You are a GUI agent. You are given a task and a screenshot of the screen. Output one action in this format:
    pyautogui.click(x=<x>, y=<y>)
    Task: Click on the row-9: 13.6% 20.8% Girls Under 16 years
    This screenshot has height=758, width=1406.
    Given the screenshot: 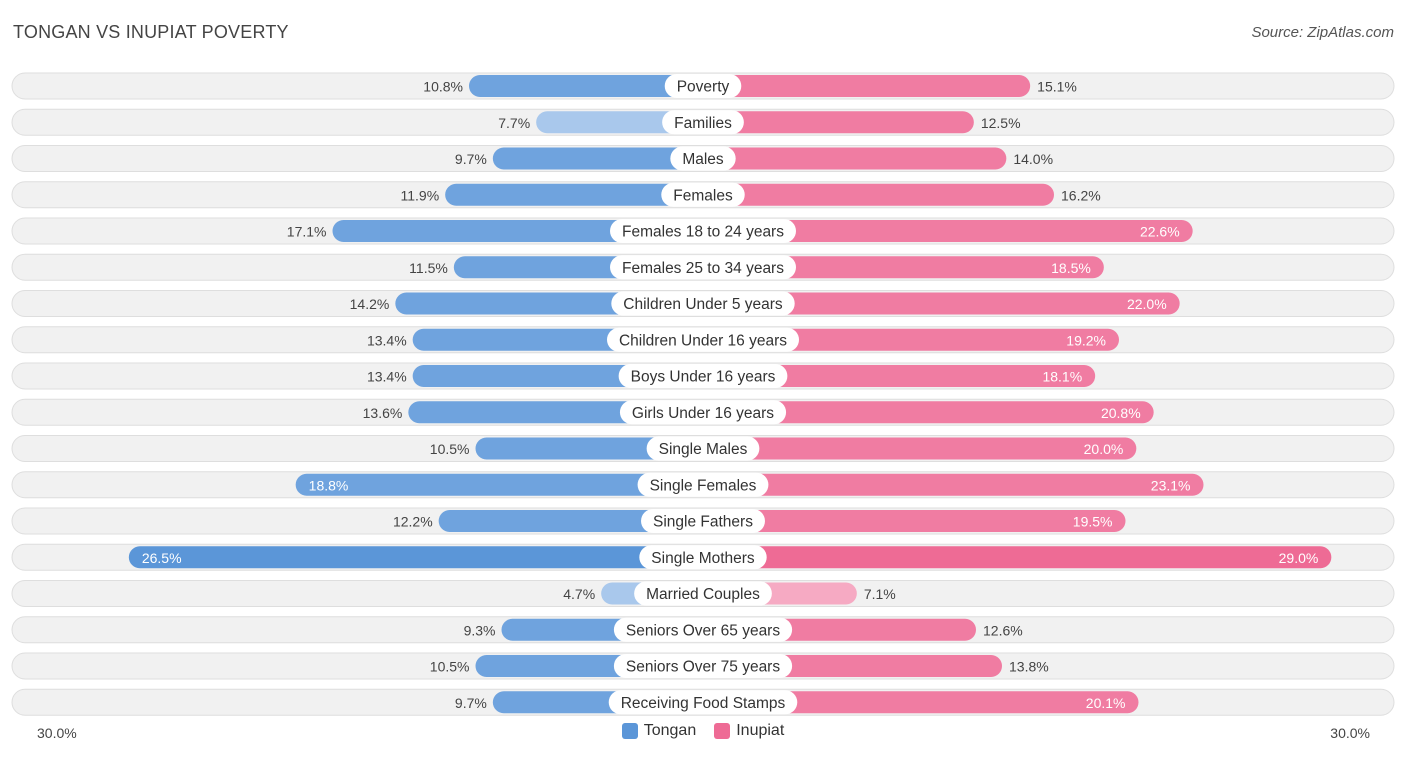 What is the action you would take?
    pyautogui.click(x=703, y=412)
    